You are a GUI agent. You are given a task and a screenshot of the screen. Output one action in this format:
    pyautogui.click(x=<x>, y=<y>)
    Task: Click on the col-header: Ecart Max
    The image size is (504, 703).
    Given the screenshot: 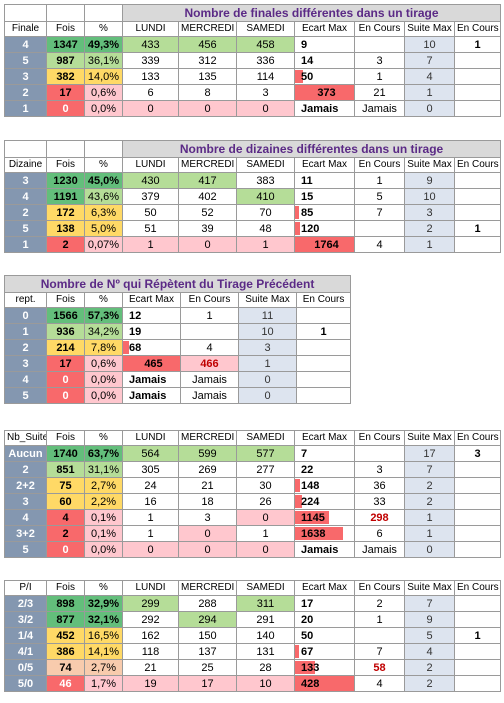 What is the action you would take?
    pyautogui.click(x=151, y=300)
    